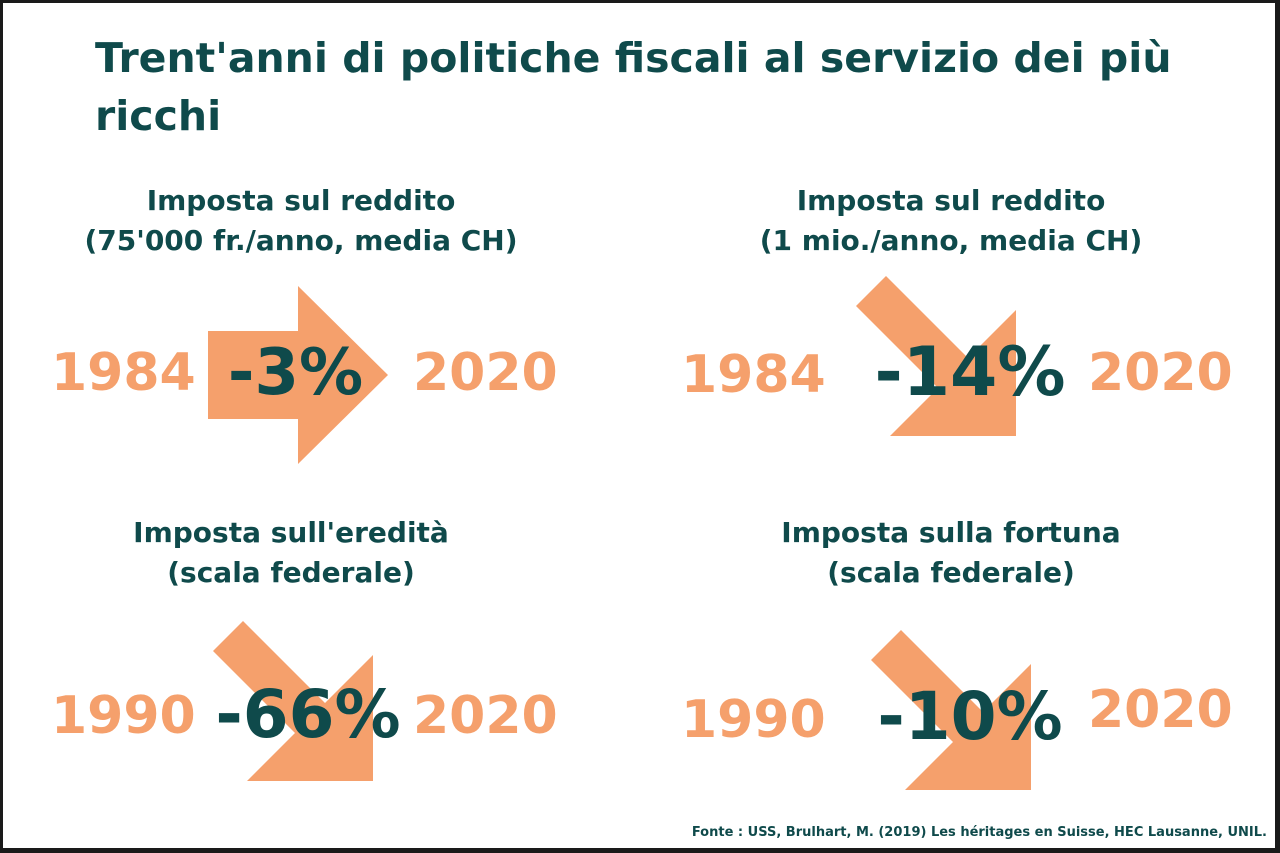  What do you see at coordinates (951, 553) in the screenshot?
I see `panel-heading-wealth: Imposta sulla fortuna (scala federale)` at bounding box center [951, 553].